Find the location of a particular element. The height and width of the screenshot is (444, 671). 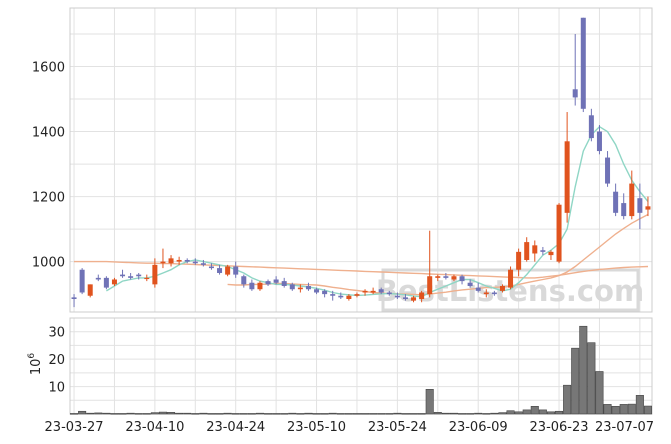

date-tick-label: 23-06-09 is located at coordinates (478, 427).